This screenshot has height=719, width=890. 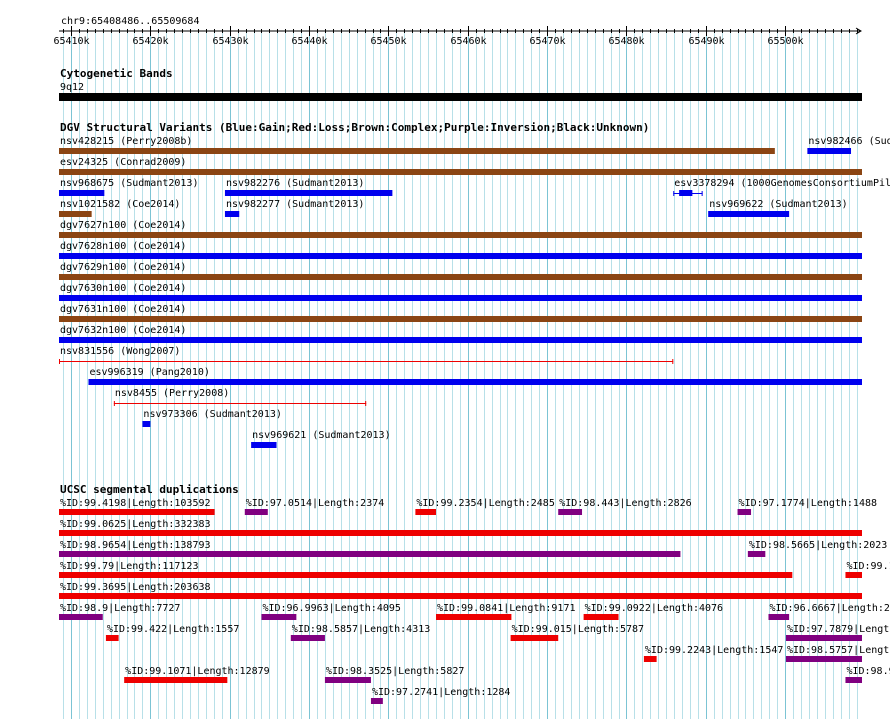 I want to click on ruler-tick-label: 65470k, so click(x=547, y=41).